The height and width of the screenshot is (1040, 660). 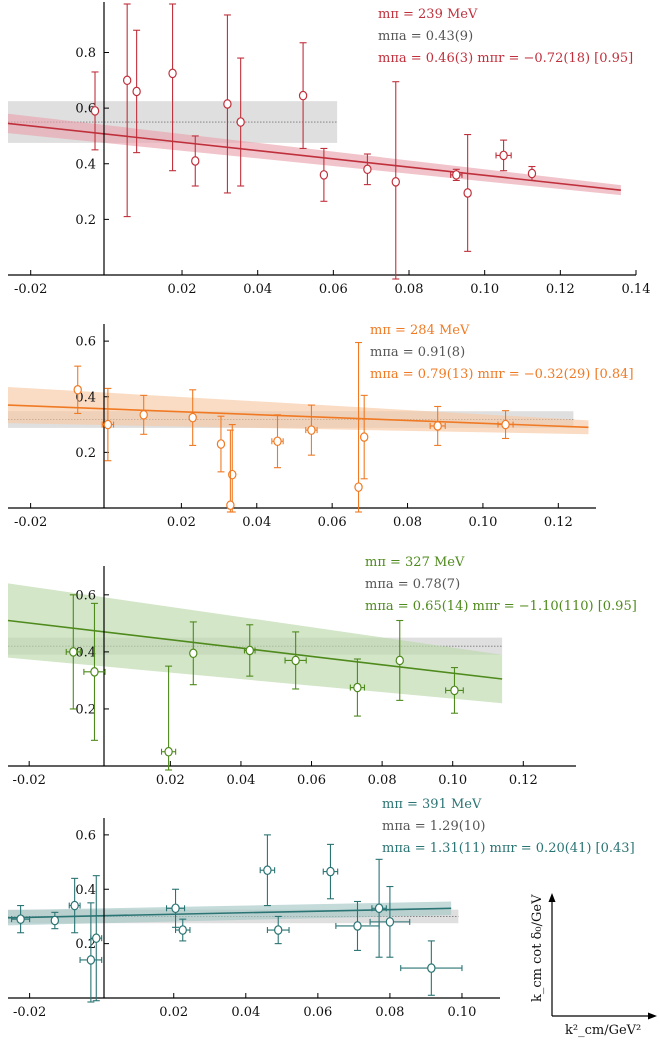 I want to click on legend-x-label: k²_cm/GeV², so click(x=603, y=1030).